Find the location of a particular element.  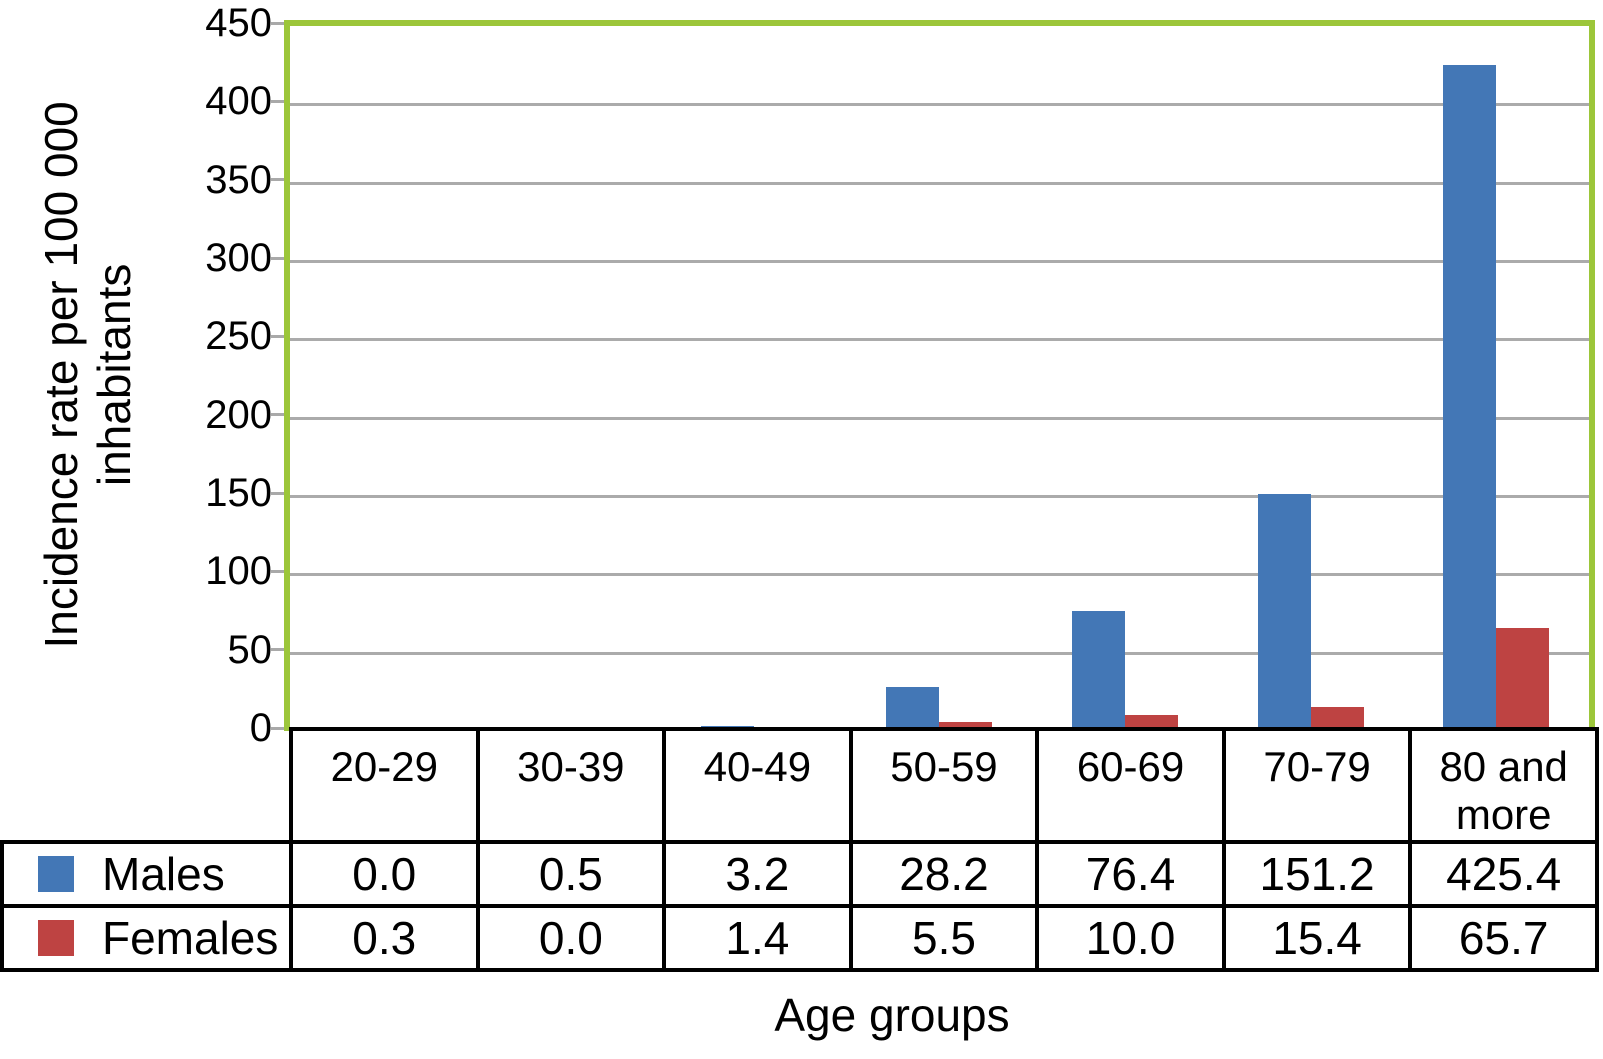

header-cell-70-79: 70-79 is located at coordinates (1317, 785).